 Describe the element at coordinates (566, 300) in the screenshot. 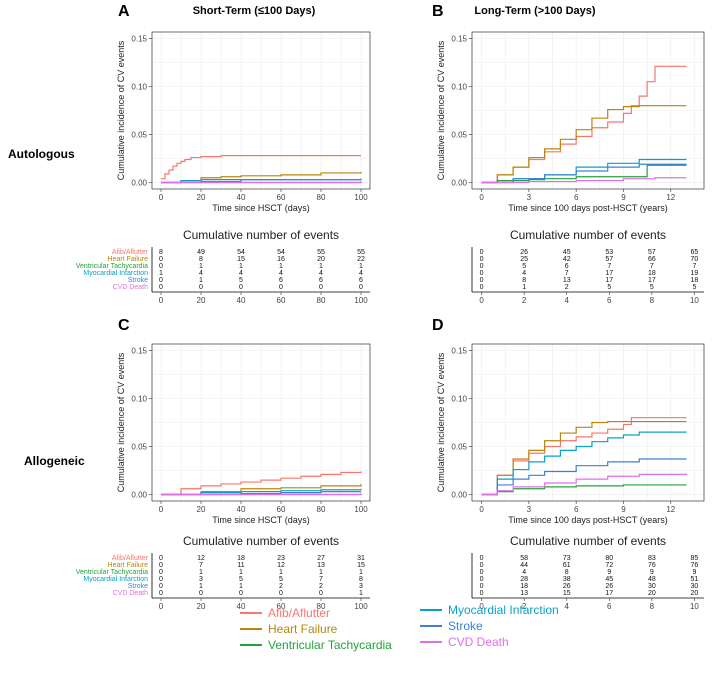

I see `risk-x-tick-label: 4` at that location.